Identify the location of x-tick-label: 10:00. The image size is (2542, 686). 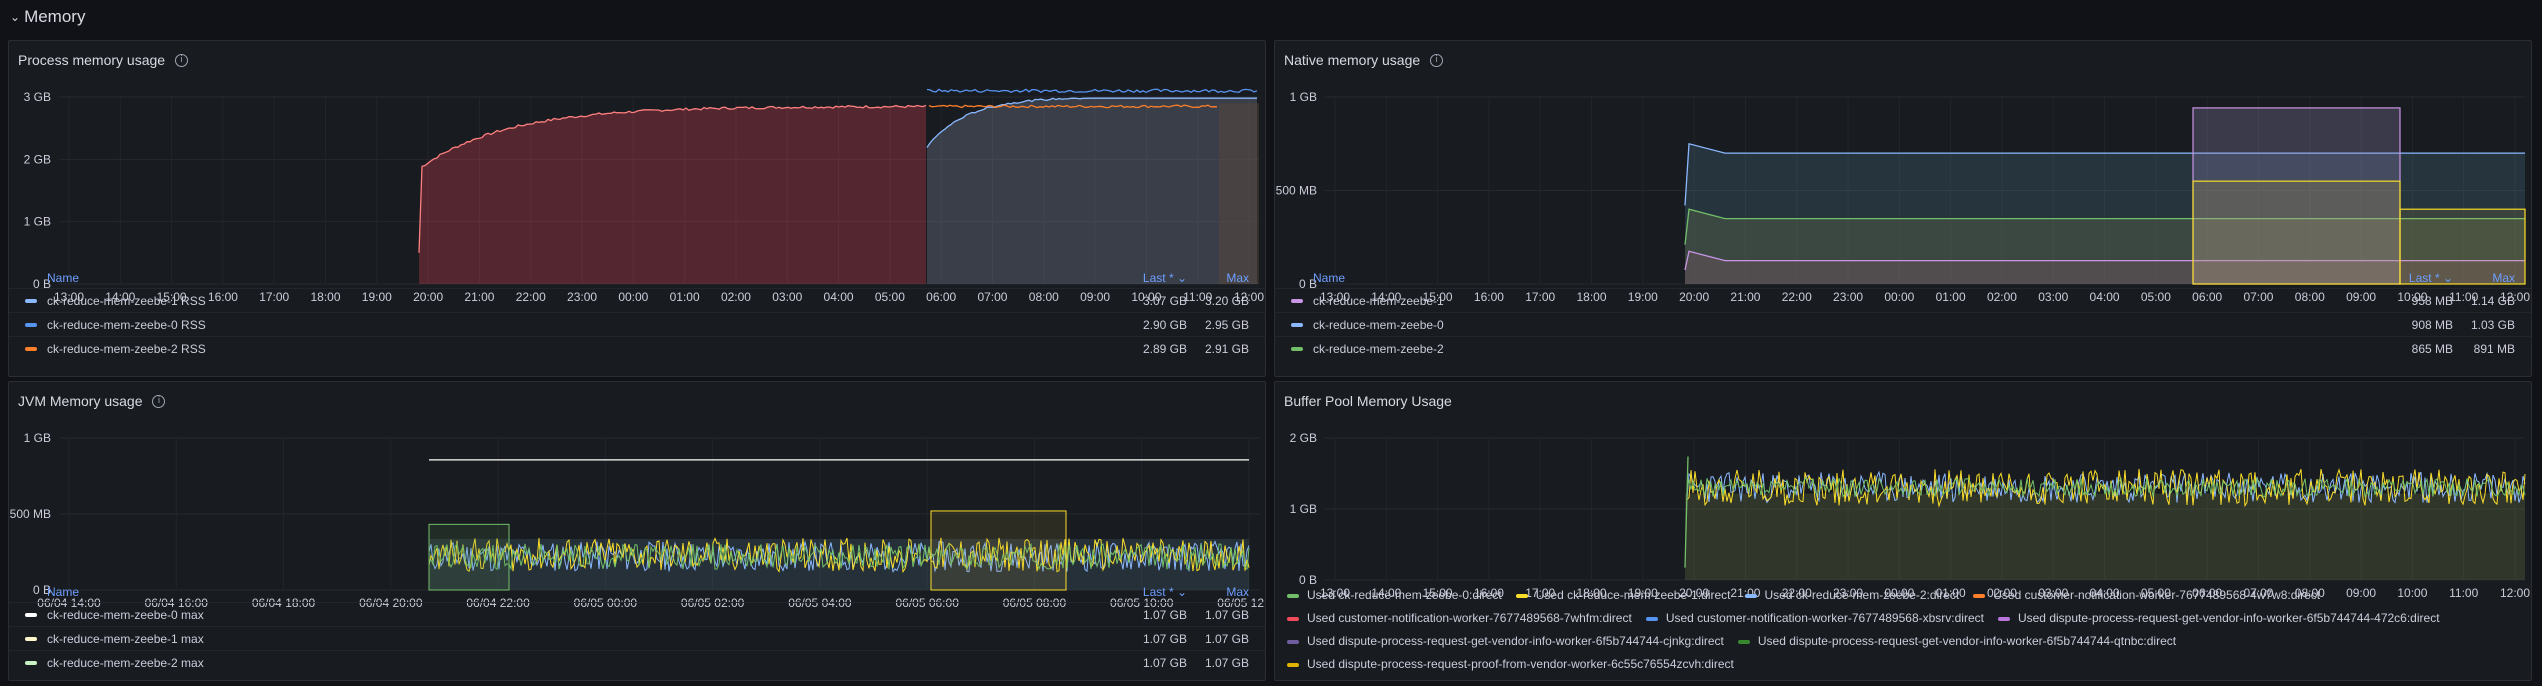
(2412, 593).